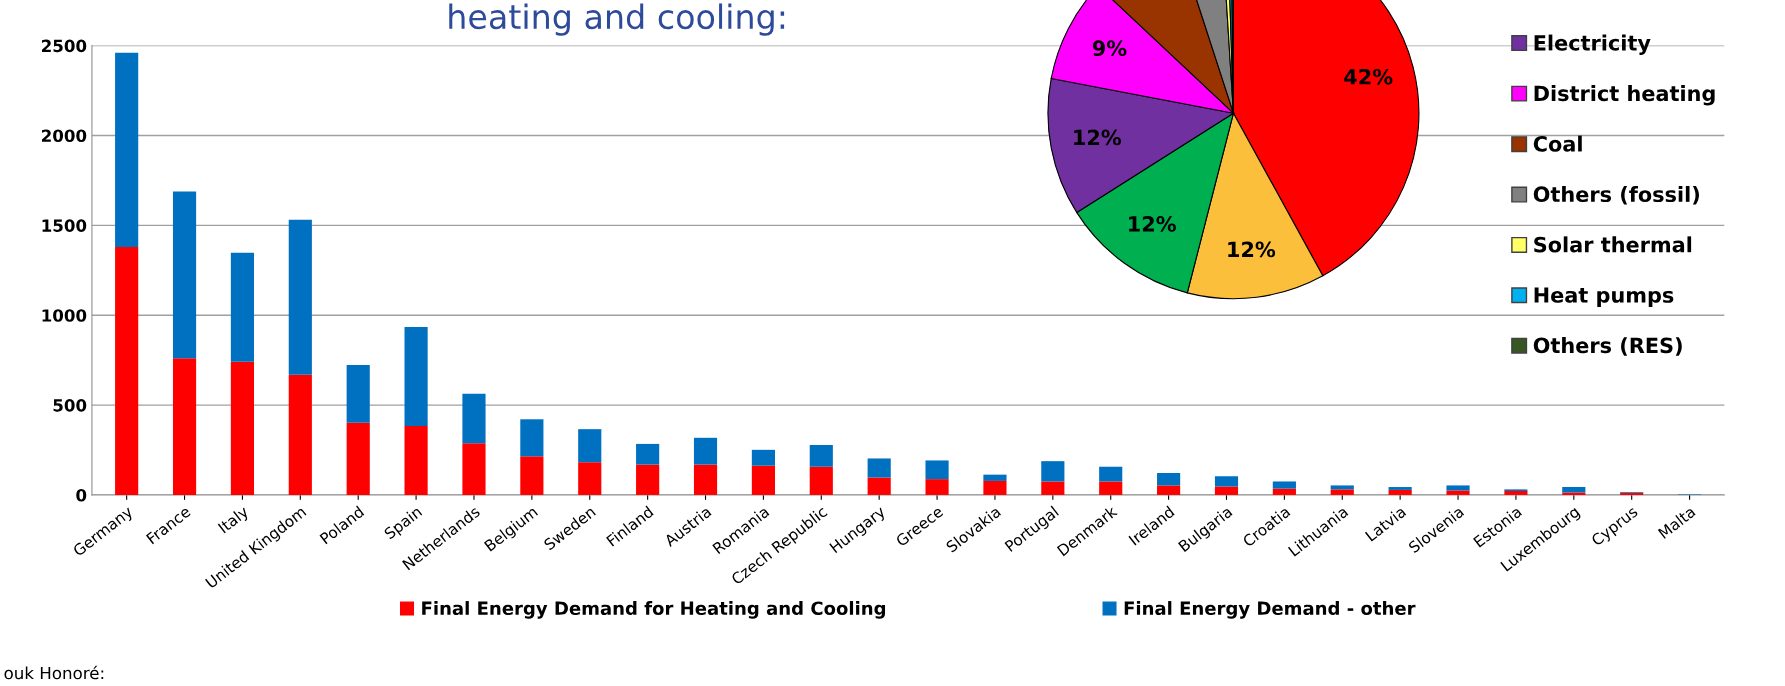 This screenshot has height=686, width=1785. What do you see at coordinates (1592, 44) in the screenshot?
I see `legend-label: Electricity` at bounding box center [1592, 44].